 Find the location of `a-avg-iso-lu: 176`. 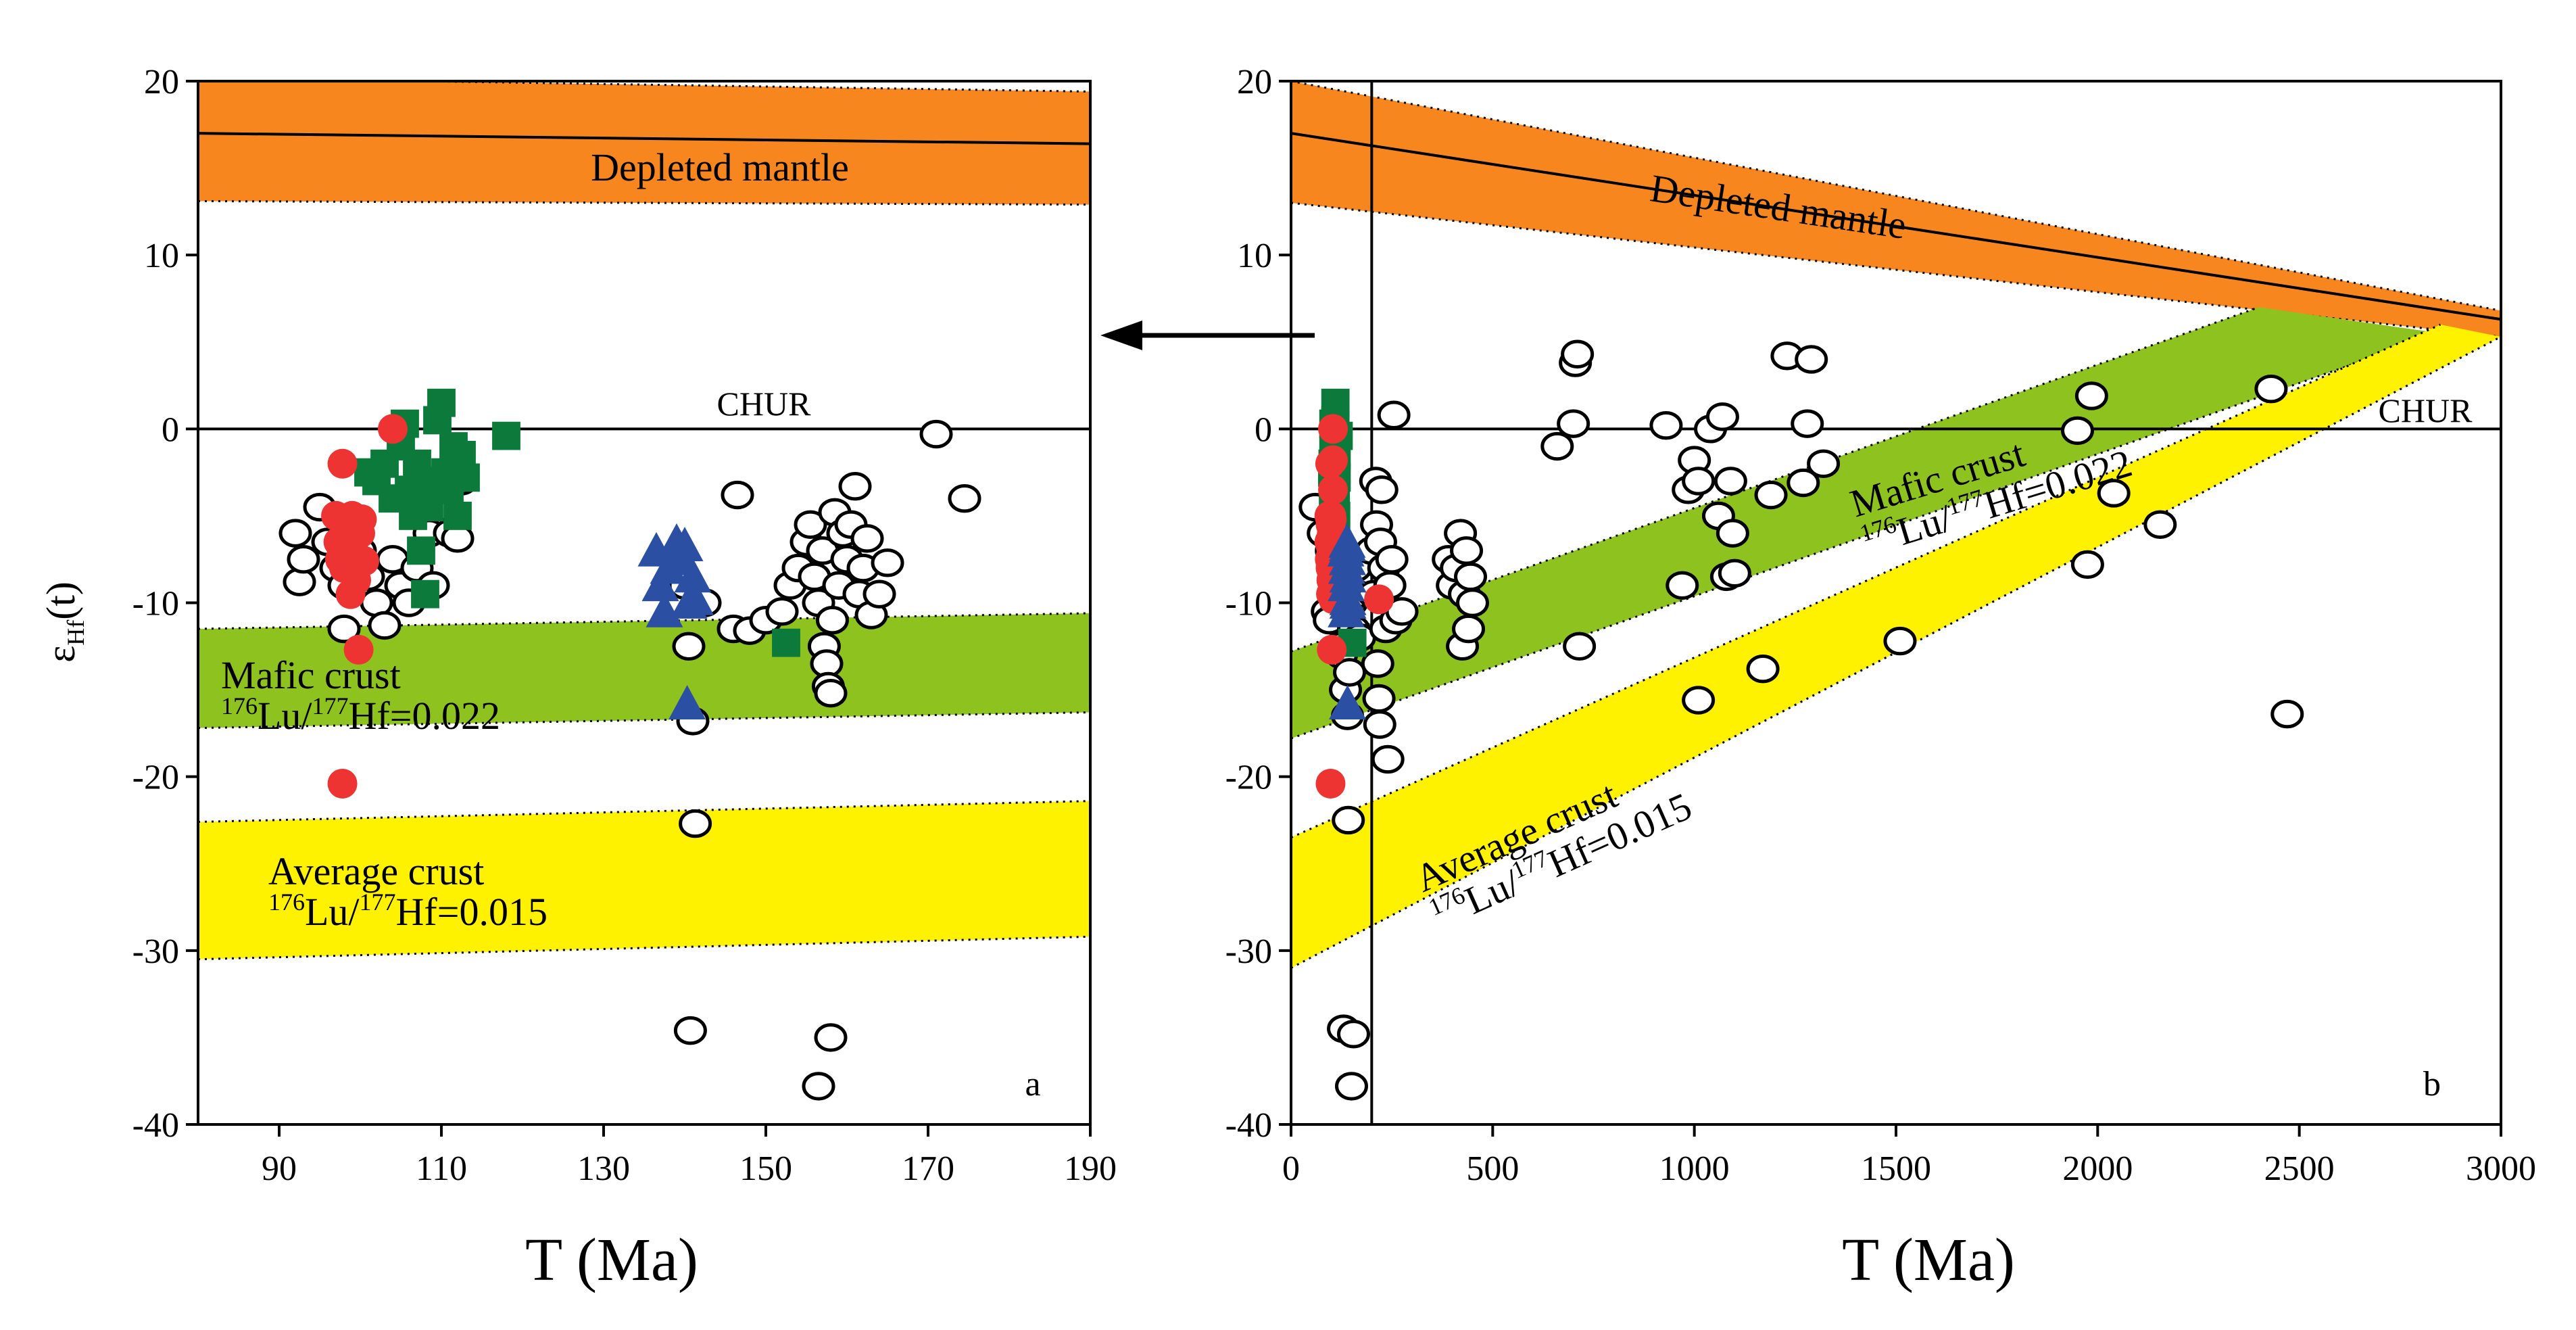

a-avg-iso-lu: 176 is located at coordinates (286, 902).